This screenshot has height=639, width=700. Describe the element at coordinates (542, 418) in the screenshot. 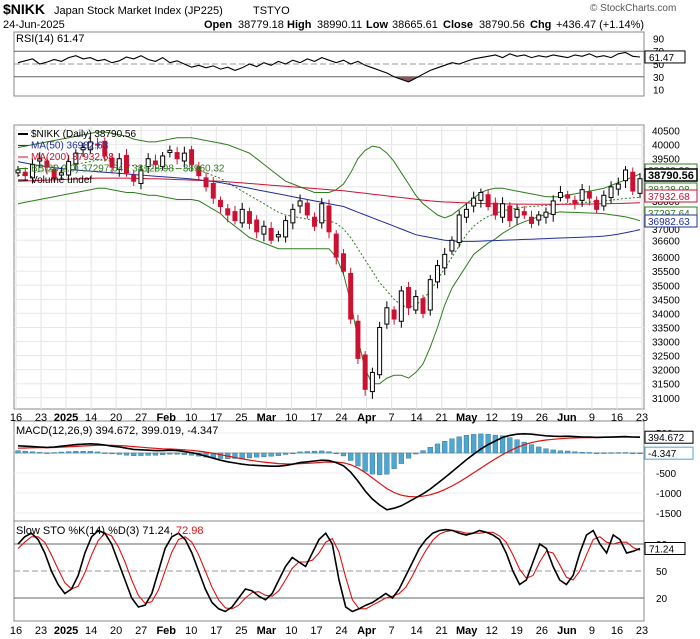

I see `x-tick-label: 26` at that location.